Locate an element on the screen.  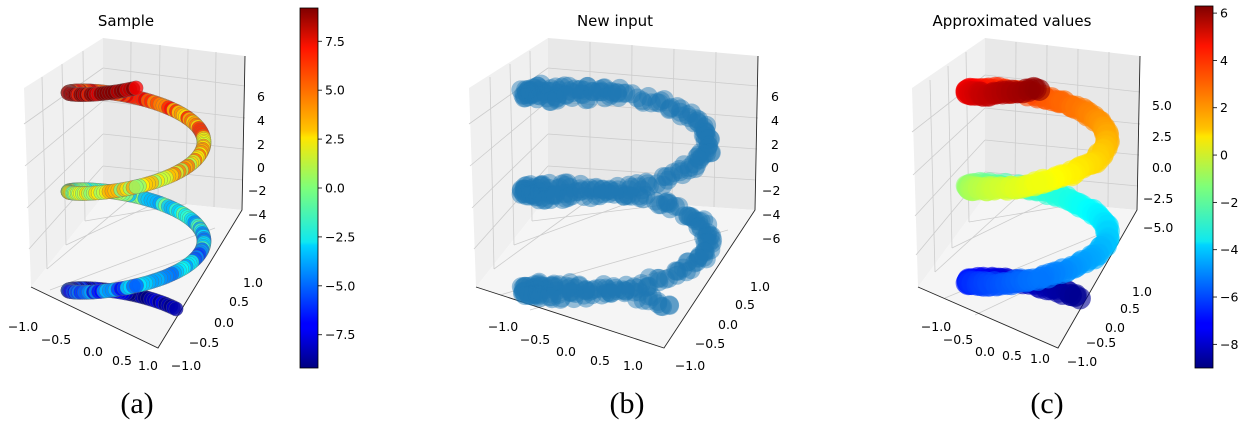
colorbar: 7.5 5.0 2.5 0.0 −2.5 −5.0 −7.5 is located at coordinates (327, 188).